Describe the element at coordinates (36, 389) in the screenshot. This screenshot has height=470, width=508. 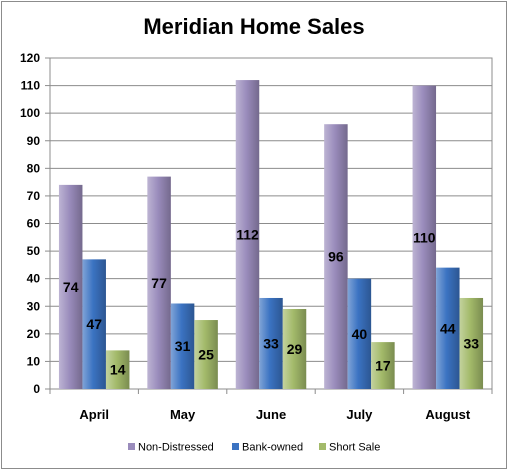
I see `y-tick-label: 0` at that location.